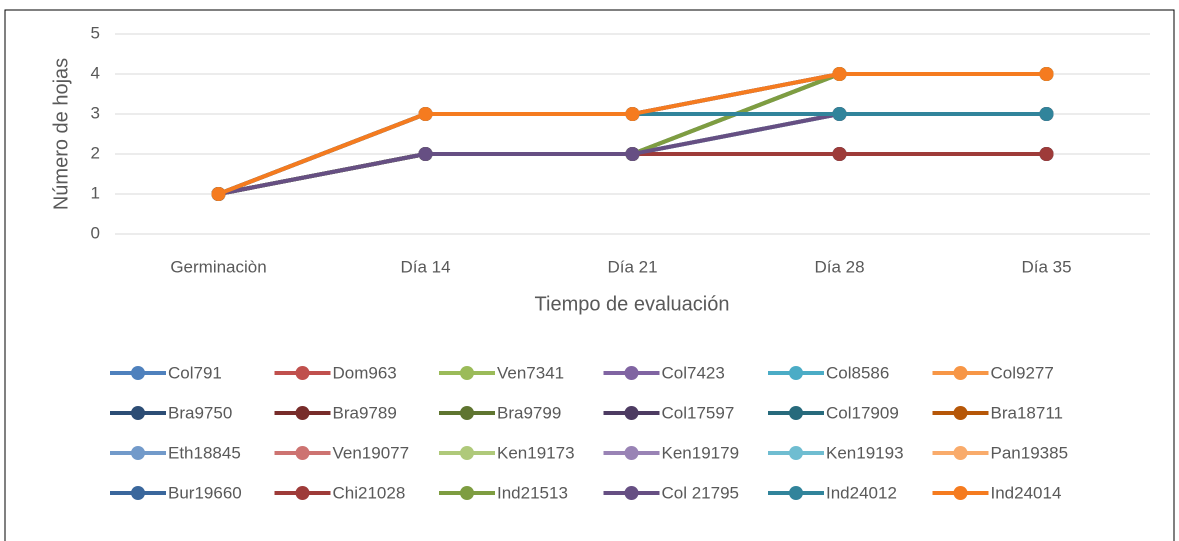  Describe the element at coordinates (95, 32) in the screenshot. I see `y-tick-label: 5` at that location.